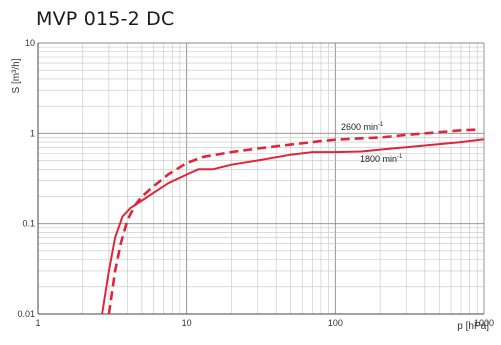  What do you see at coordinates (335, 323) in the screenshot?
I see `x-tick-label: 100` at bounding box center [335, 323].